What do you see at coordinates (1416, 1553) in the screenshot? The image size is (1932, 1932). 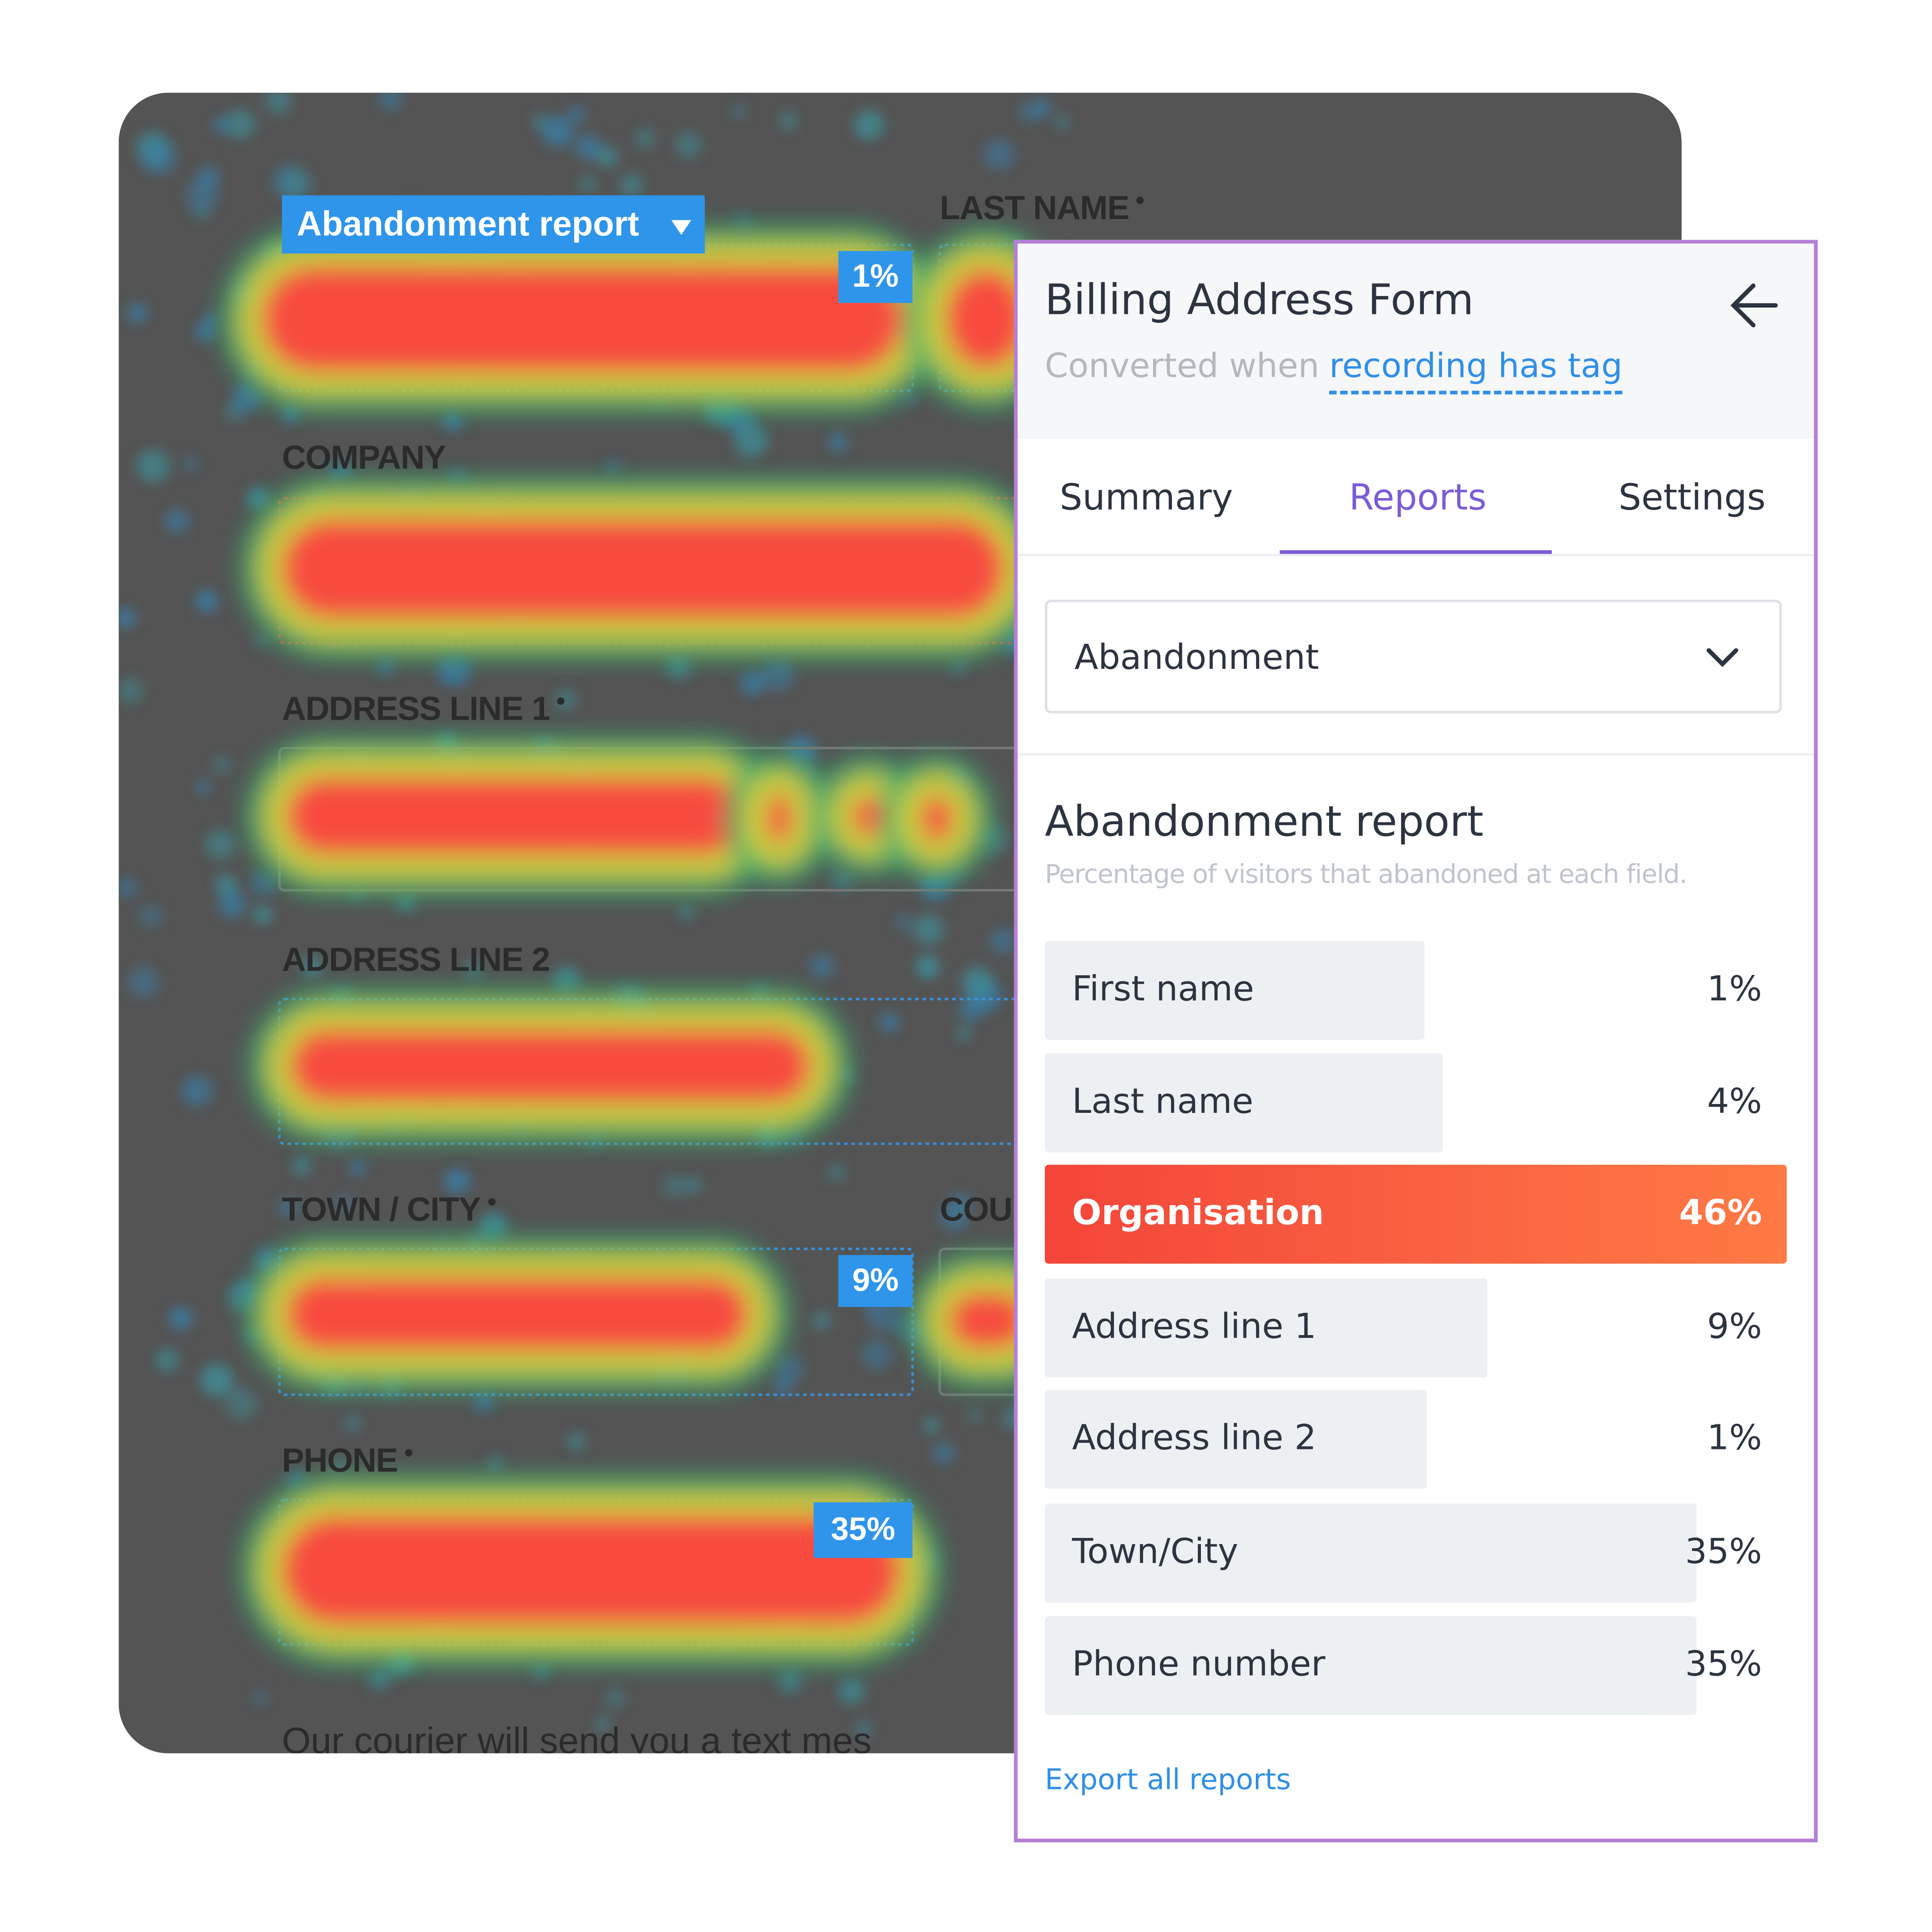 I see `report-row: Town/City 35%` at bounding box center [1416, 1553].